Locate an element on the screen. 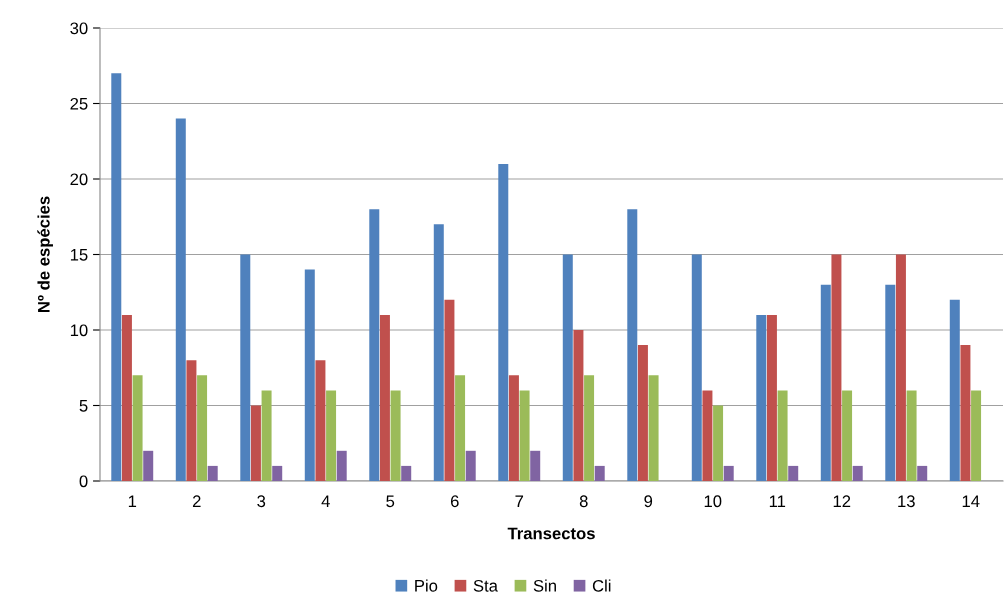  x-tick-label: 9 is located at coordinates (648, 501).